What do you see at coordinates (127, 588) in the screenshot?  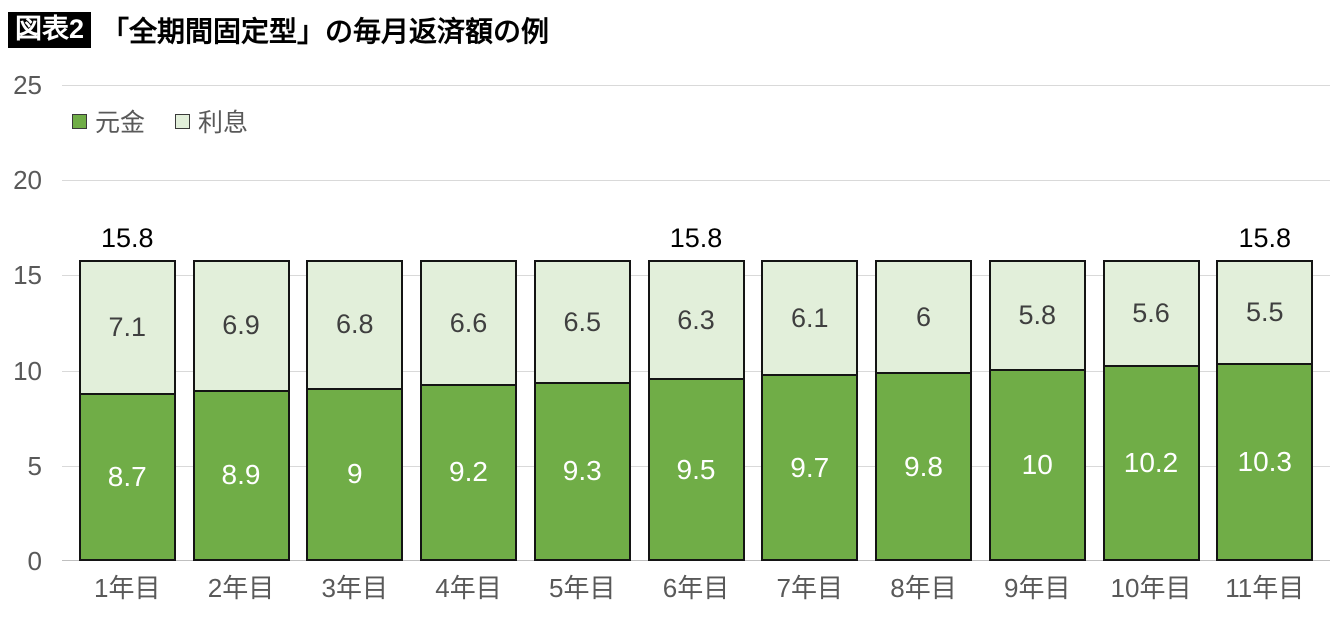 I see `x-tick-label: 1年目` at bounding box center [127, 588].